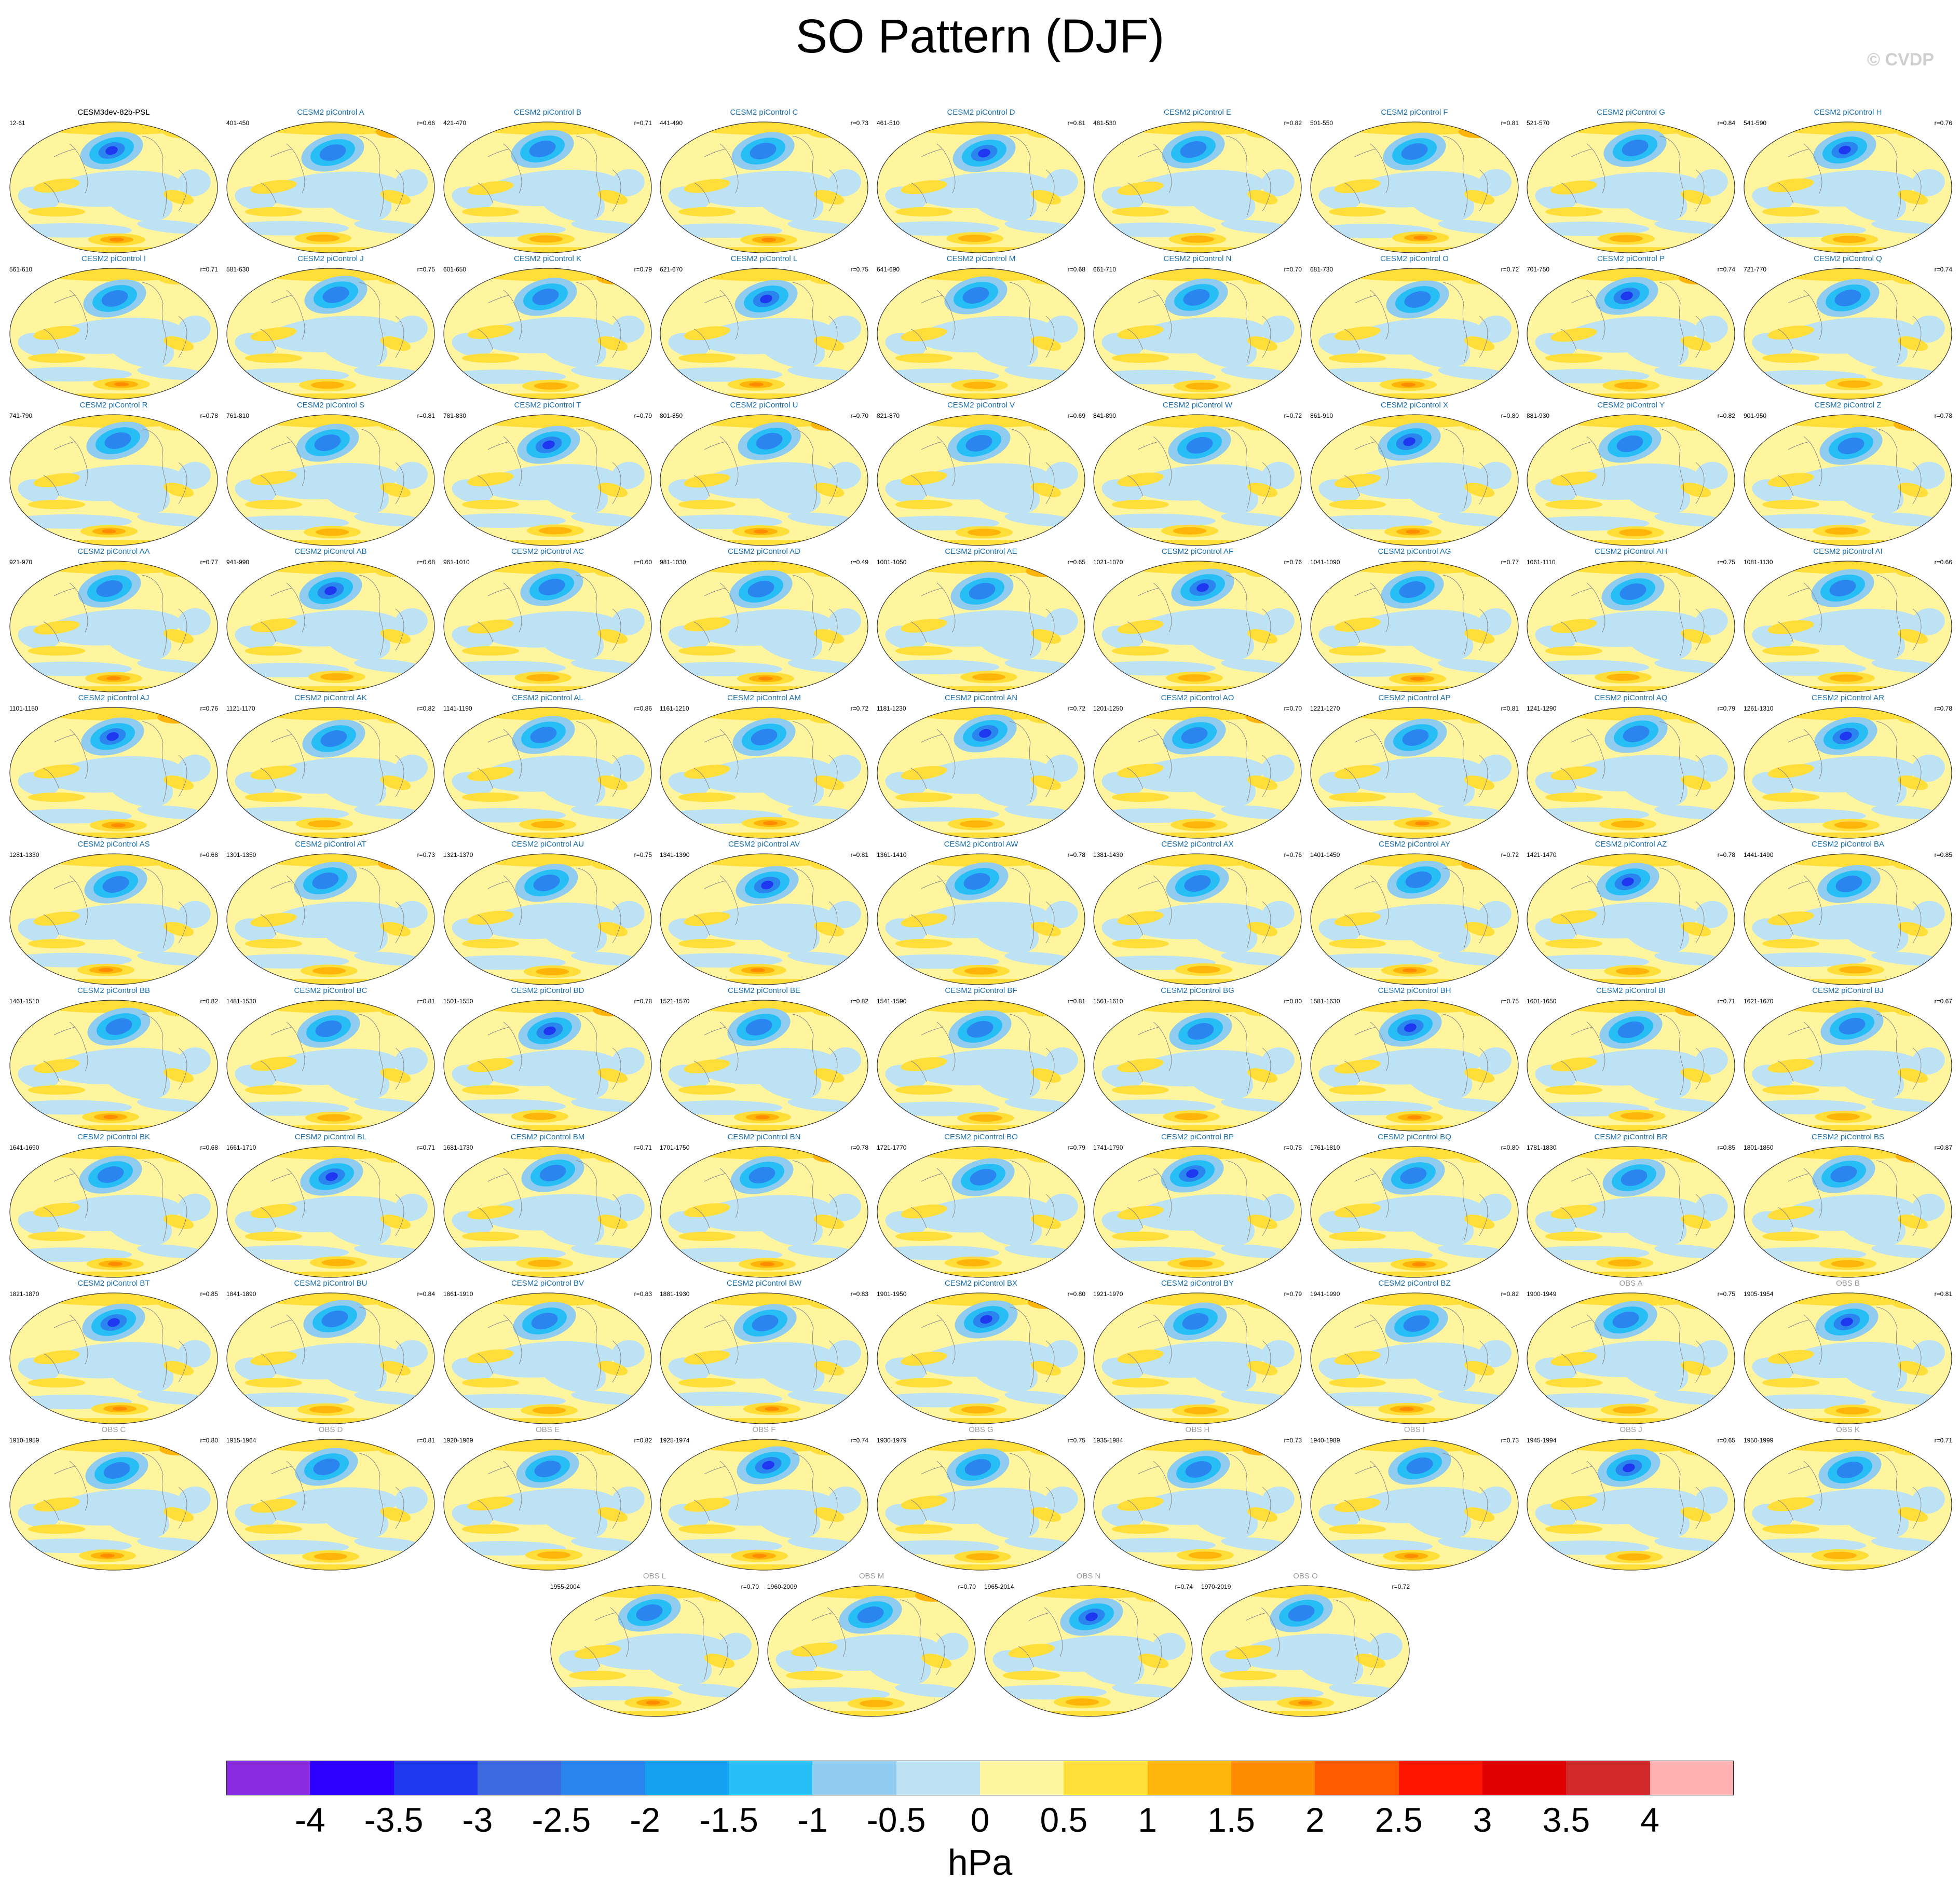  Describe the element at coordinates (981, 551) in the screenshot. I see `panel-title: CESM2 piControl AE` at that location.